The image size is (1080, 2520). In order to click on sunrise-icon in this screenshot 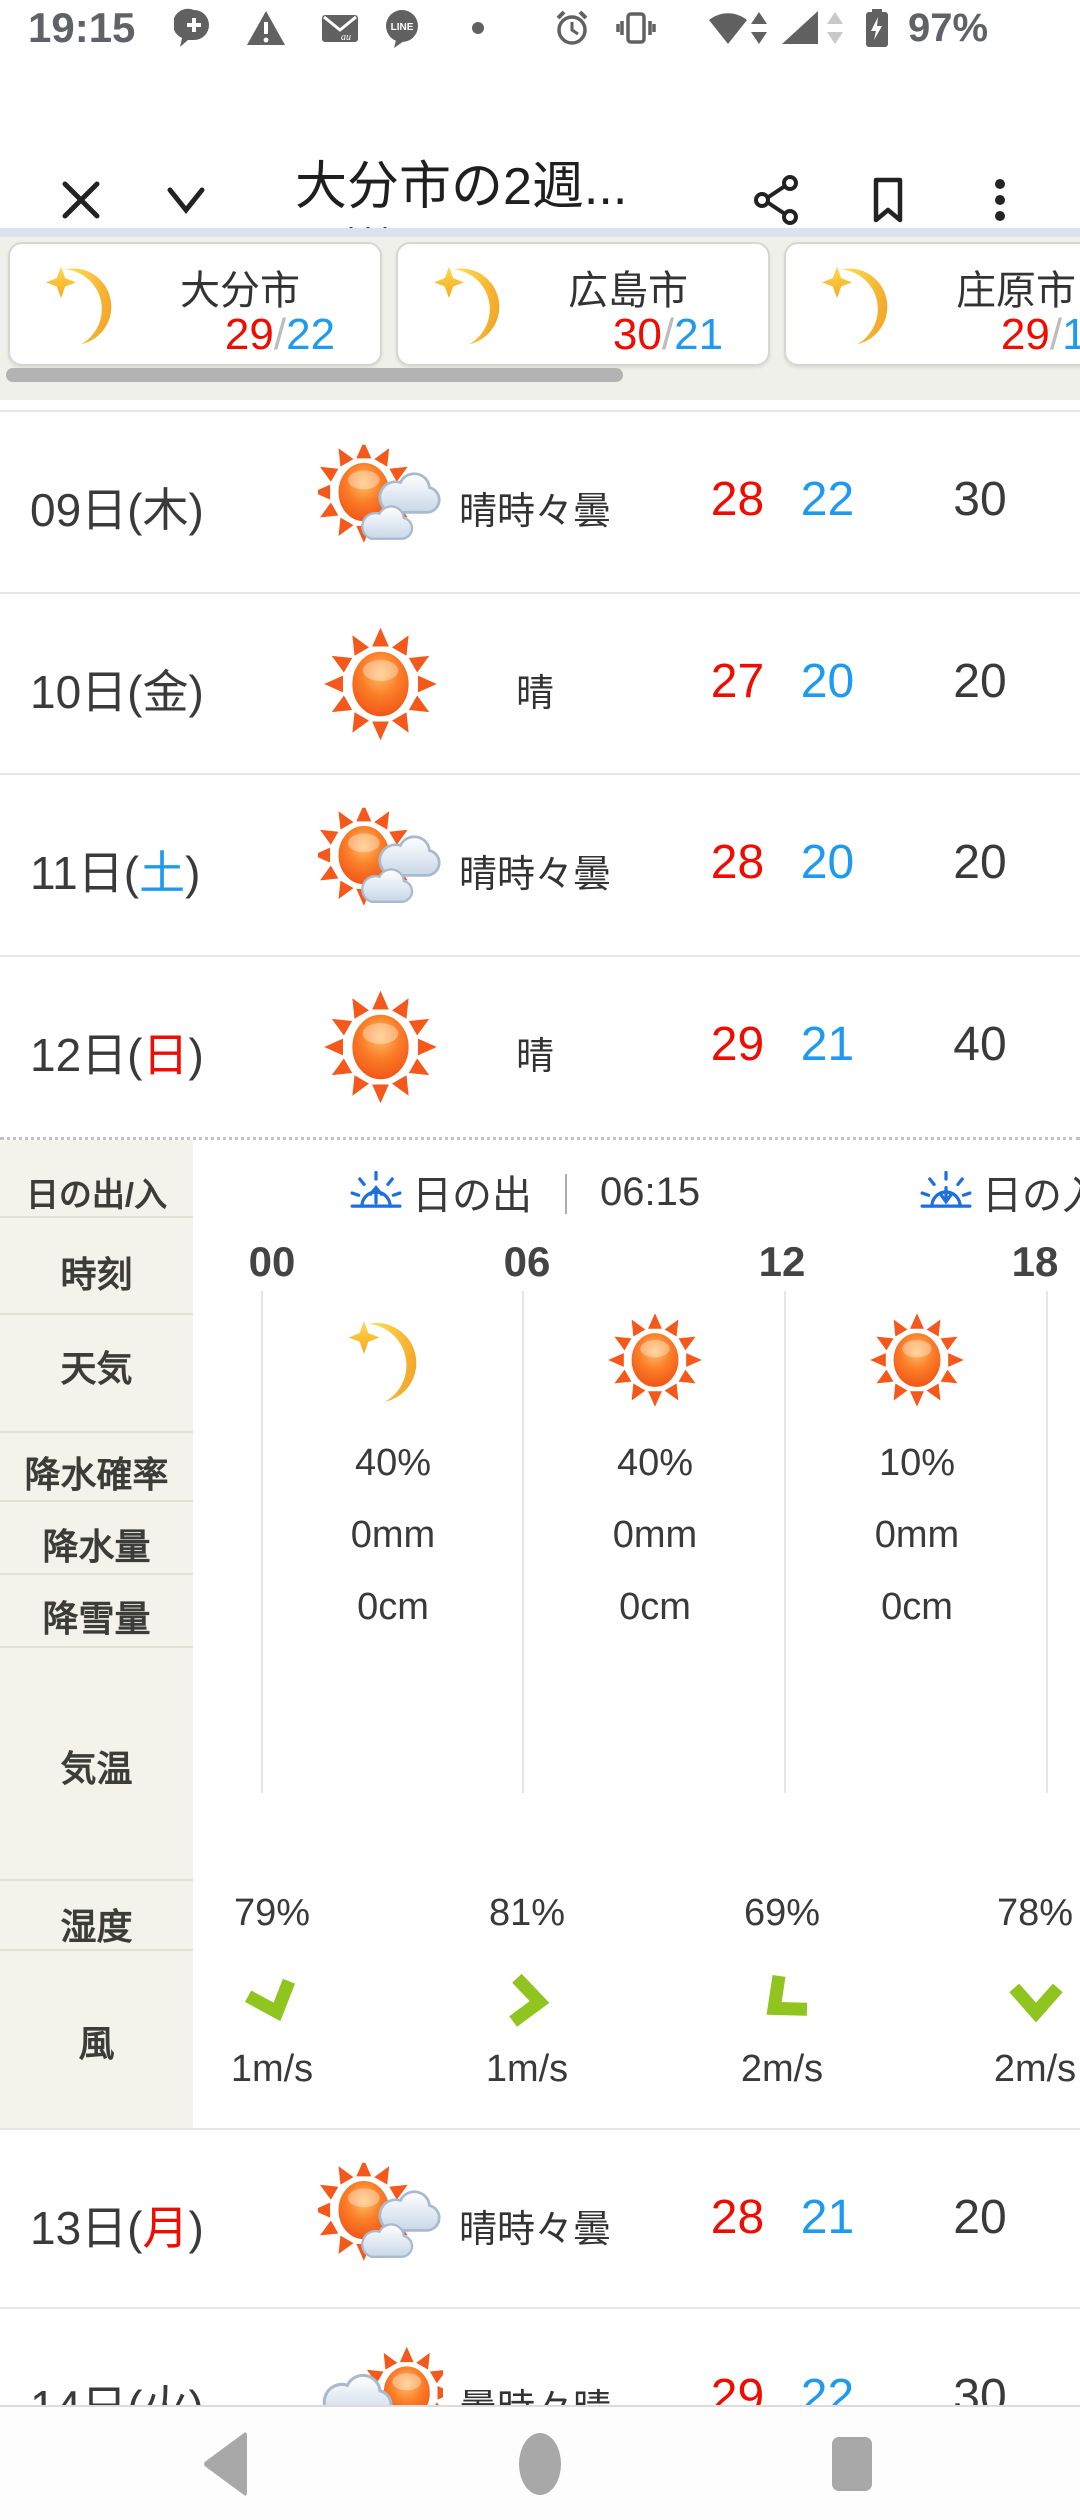, I will do `click(376, 1192)`.